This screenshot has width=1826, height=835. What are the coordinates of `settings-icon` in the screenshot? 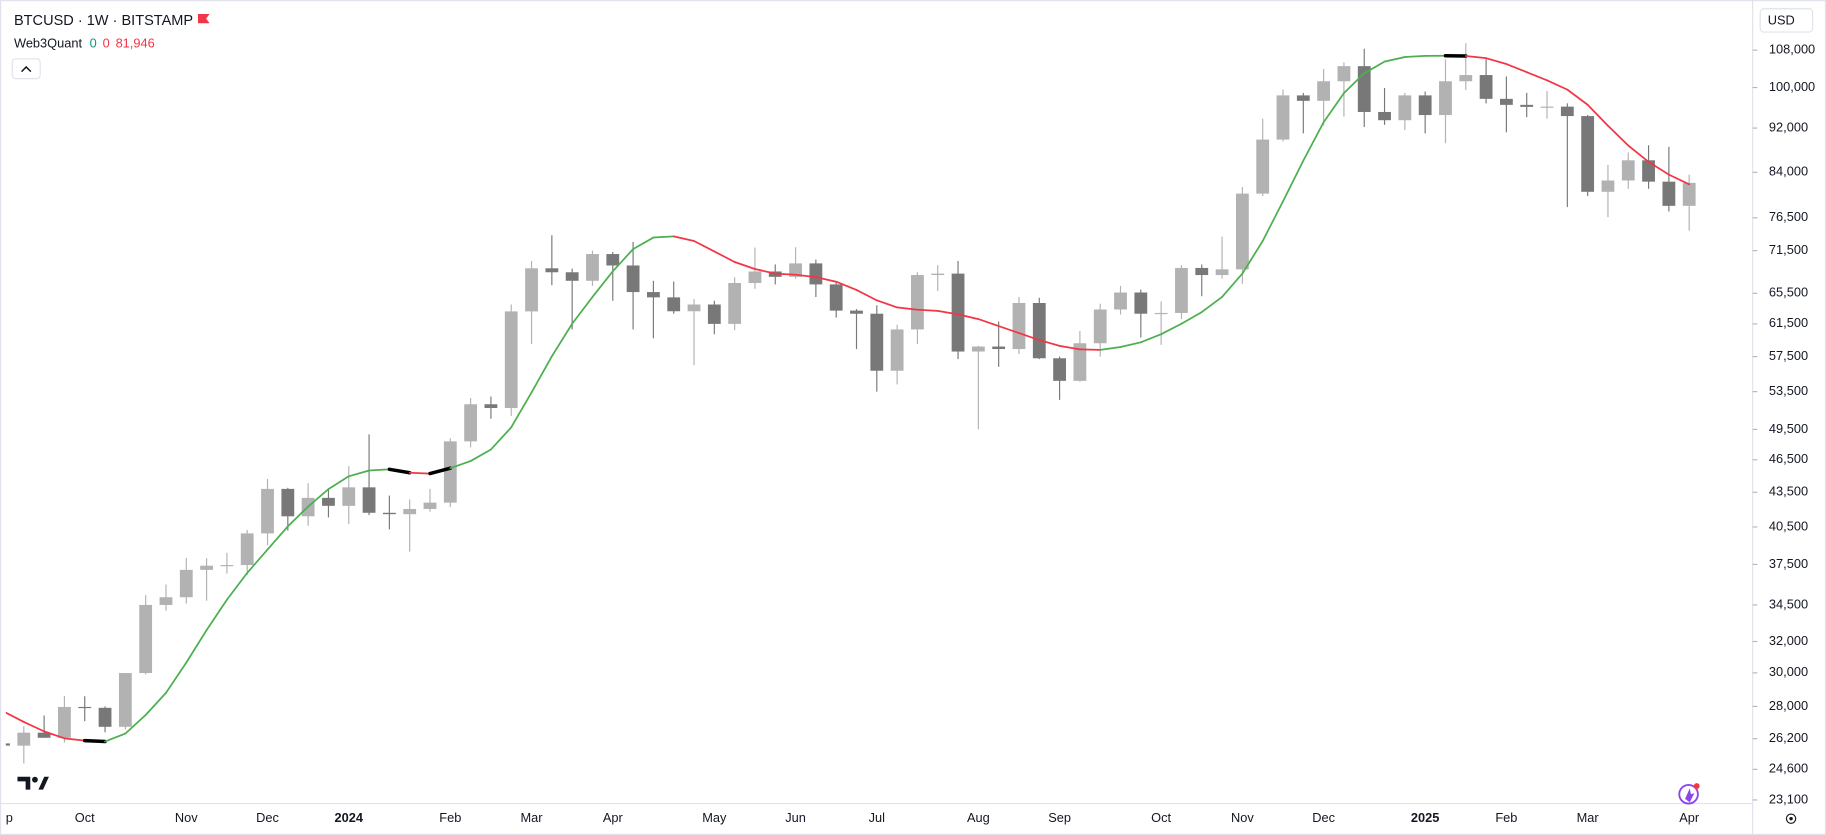 It's located at (1791, 818).